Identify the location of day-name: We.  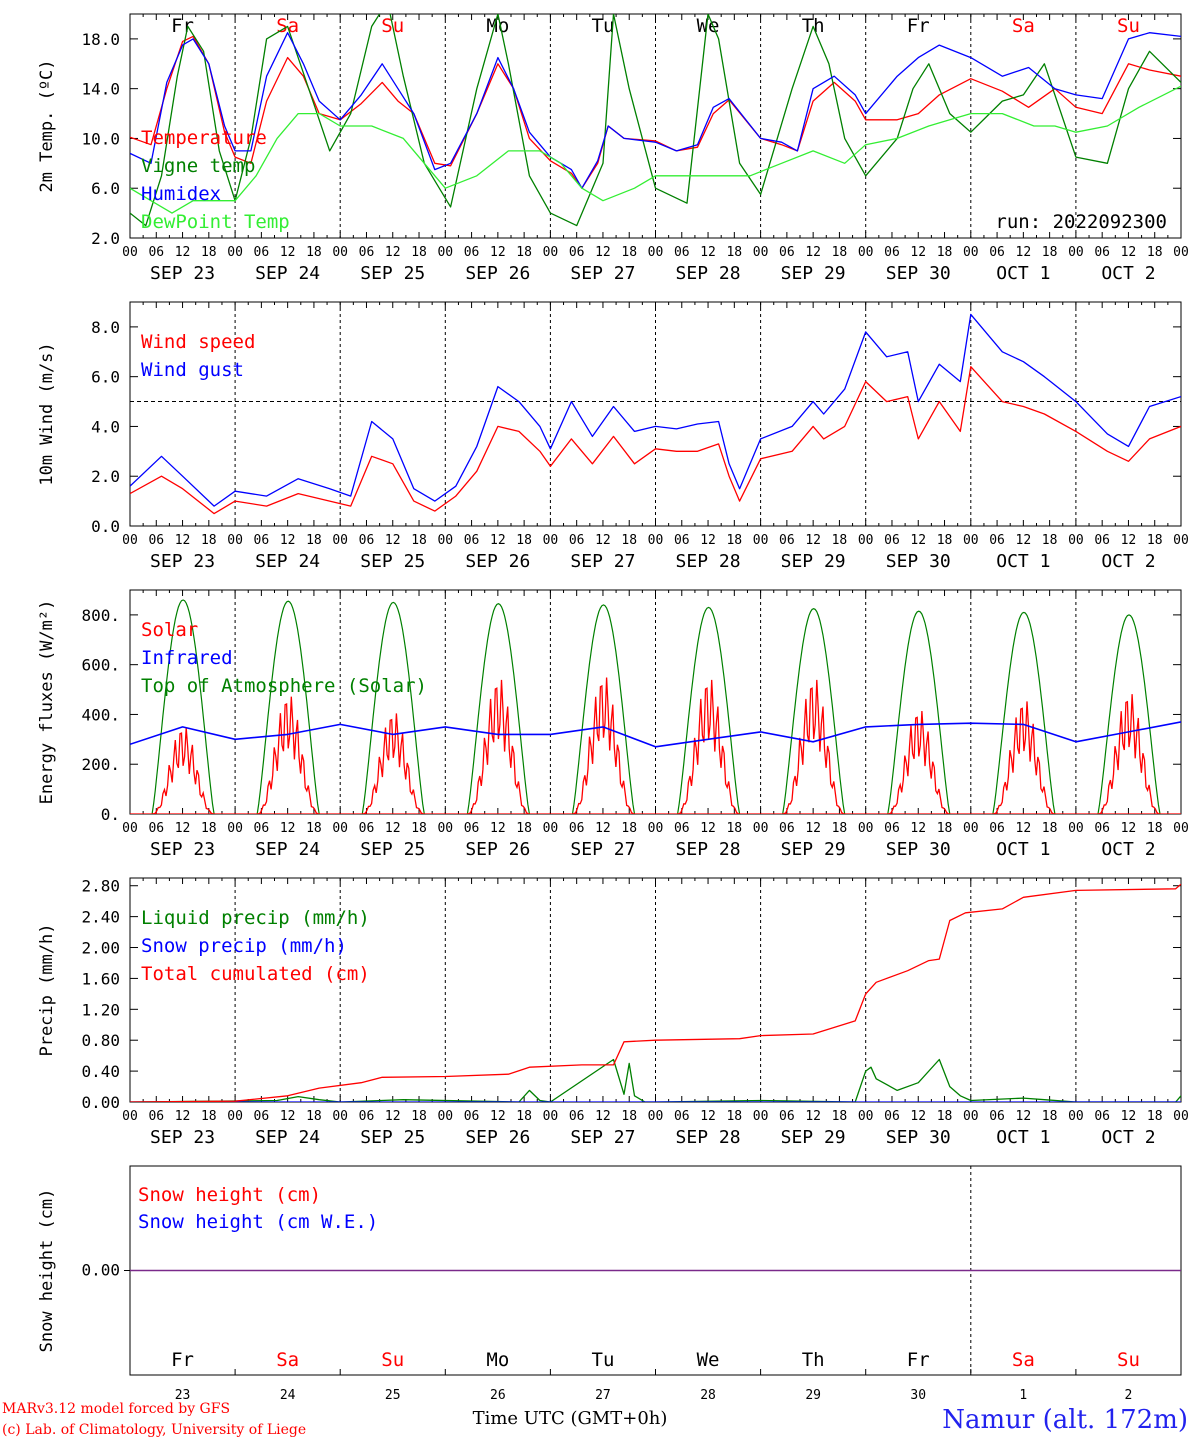
(708, 26).